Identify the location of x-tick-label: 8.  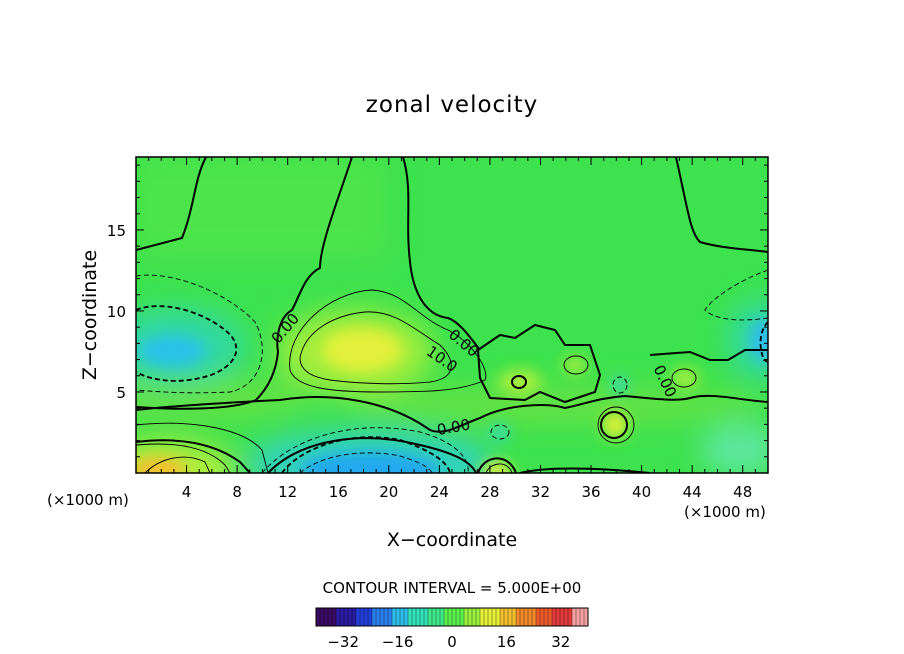
(237, 492).